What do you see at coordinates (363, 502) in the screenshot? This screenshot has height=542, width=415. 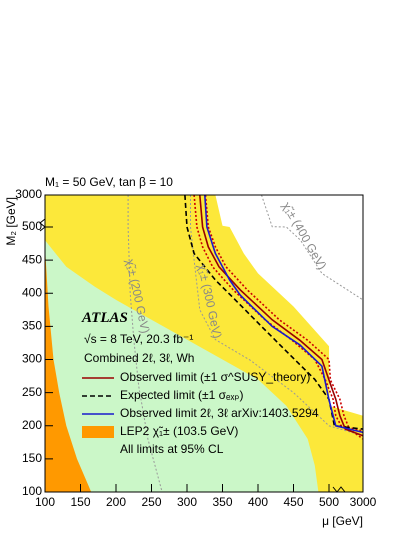 I see `x-tick-label: 3000` at bounding box center [363, 502].